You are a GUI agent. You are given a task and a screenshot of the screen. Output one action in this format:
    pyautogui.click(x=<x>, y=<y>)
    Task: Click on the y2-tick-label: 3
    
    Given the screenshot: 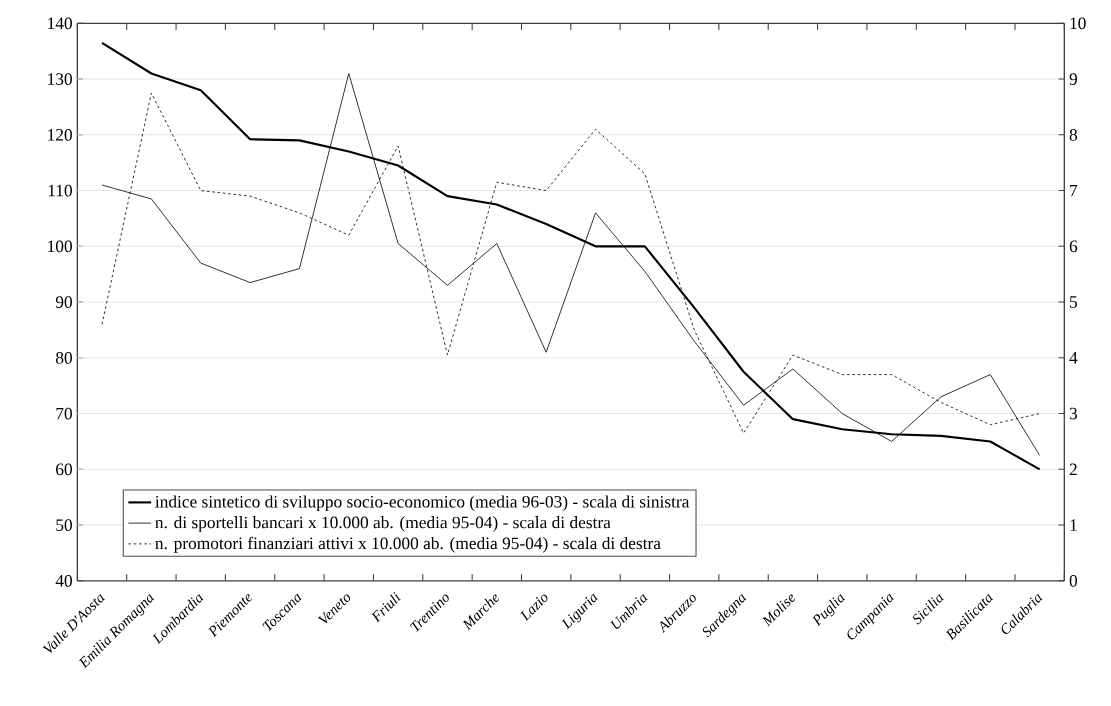 What is the action you would take?
    pyautogui.click(x=1073, y=413)
    